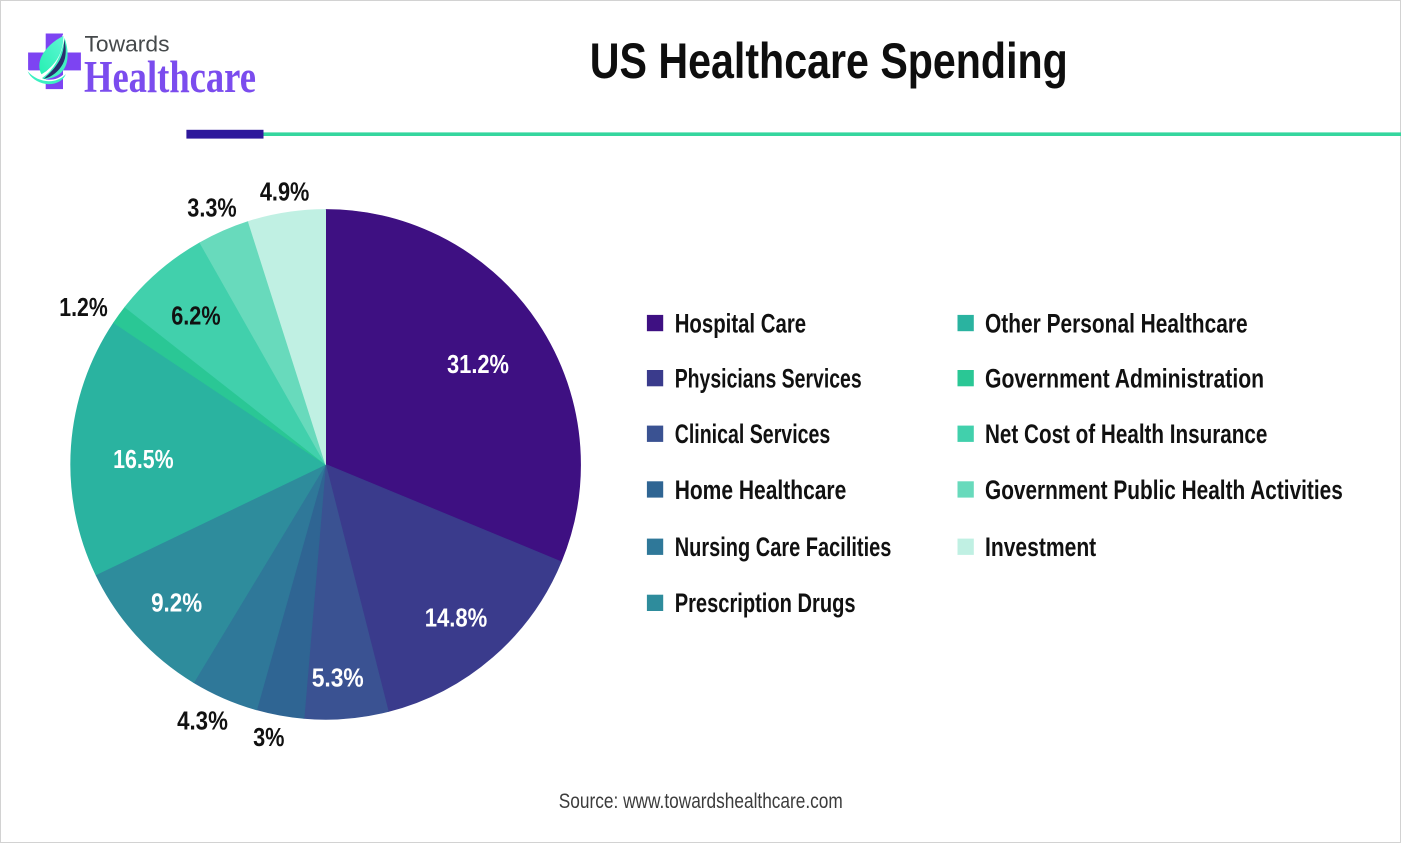  I want to click on svg-text:Source: www.towardshealthcare.: Source: www.towardshealthcare.com, so click(701, 801).